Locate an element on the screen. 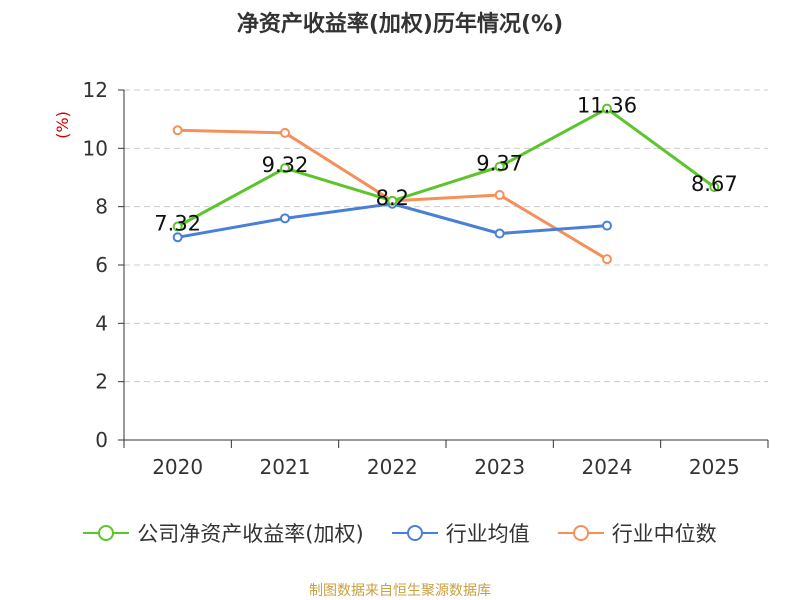  data-label: 11.36 is located at coordinates (607, 106).